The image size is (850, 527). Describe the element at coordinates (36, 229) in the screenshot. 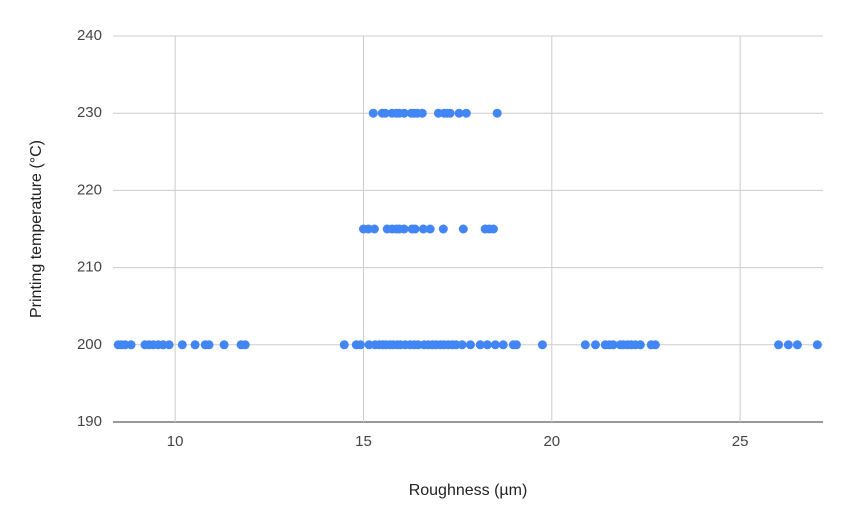

I see `y-axis-title: Printing temperature (°C)` at that location.